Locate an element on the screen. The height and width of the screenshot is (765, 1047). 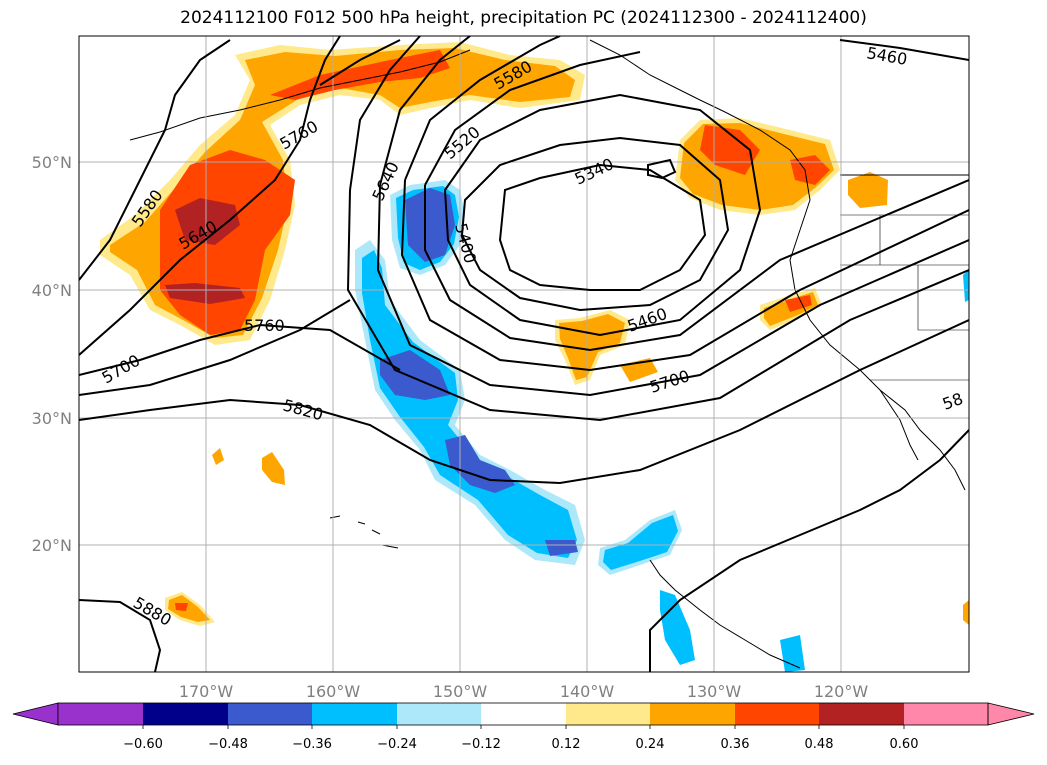
colorbar-extend-high is located at coordinates (1011, 714).